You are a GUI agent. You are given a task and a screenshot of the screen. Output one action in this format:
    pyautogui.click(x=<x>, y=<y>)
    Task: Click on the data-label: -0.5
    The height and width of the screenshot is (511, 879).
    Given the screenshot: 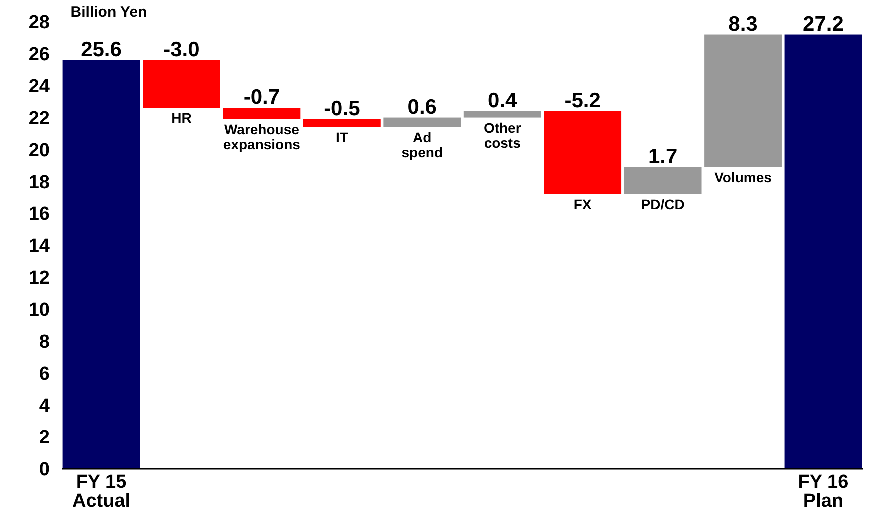 What is the action you would take?
    pyautogui.click(x=342, y=108)
    